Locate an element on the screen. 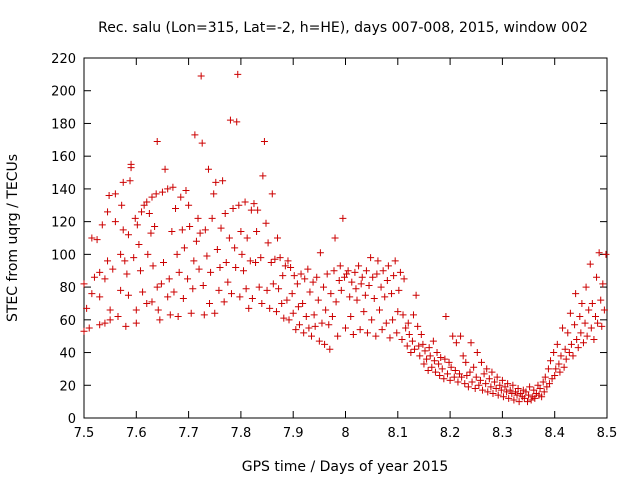  x-tick-label: 8.3 is located at coordinates (502, 433).